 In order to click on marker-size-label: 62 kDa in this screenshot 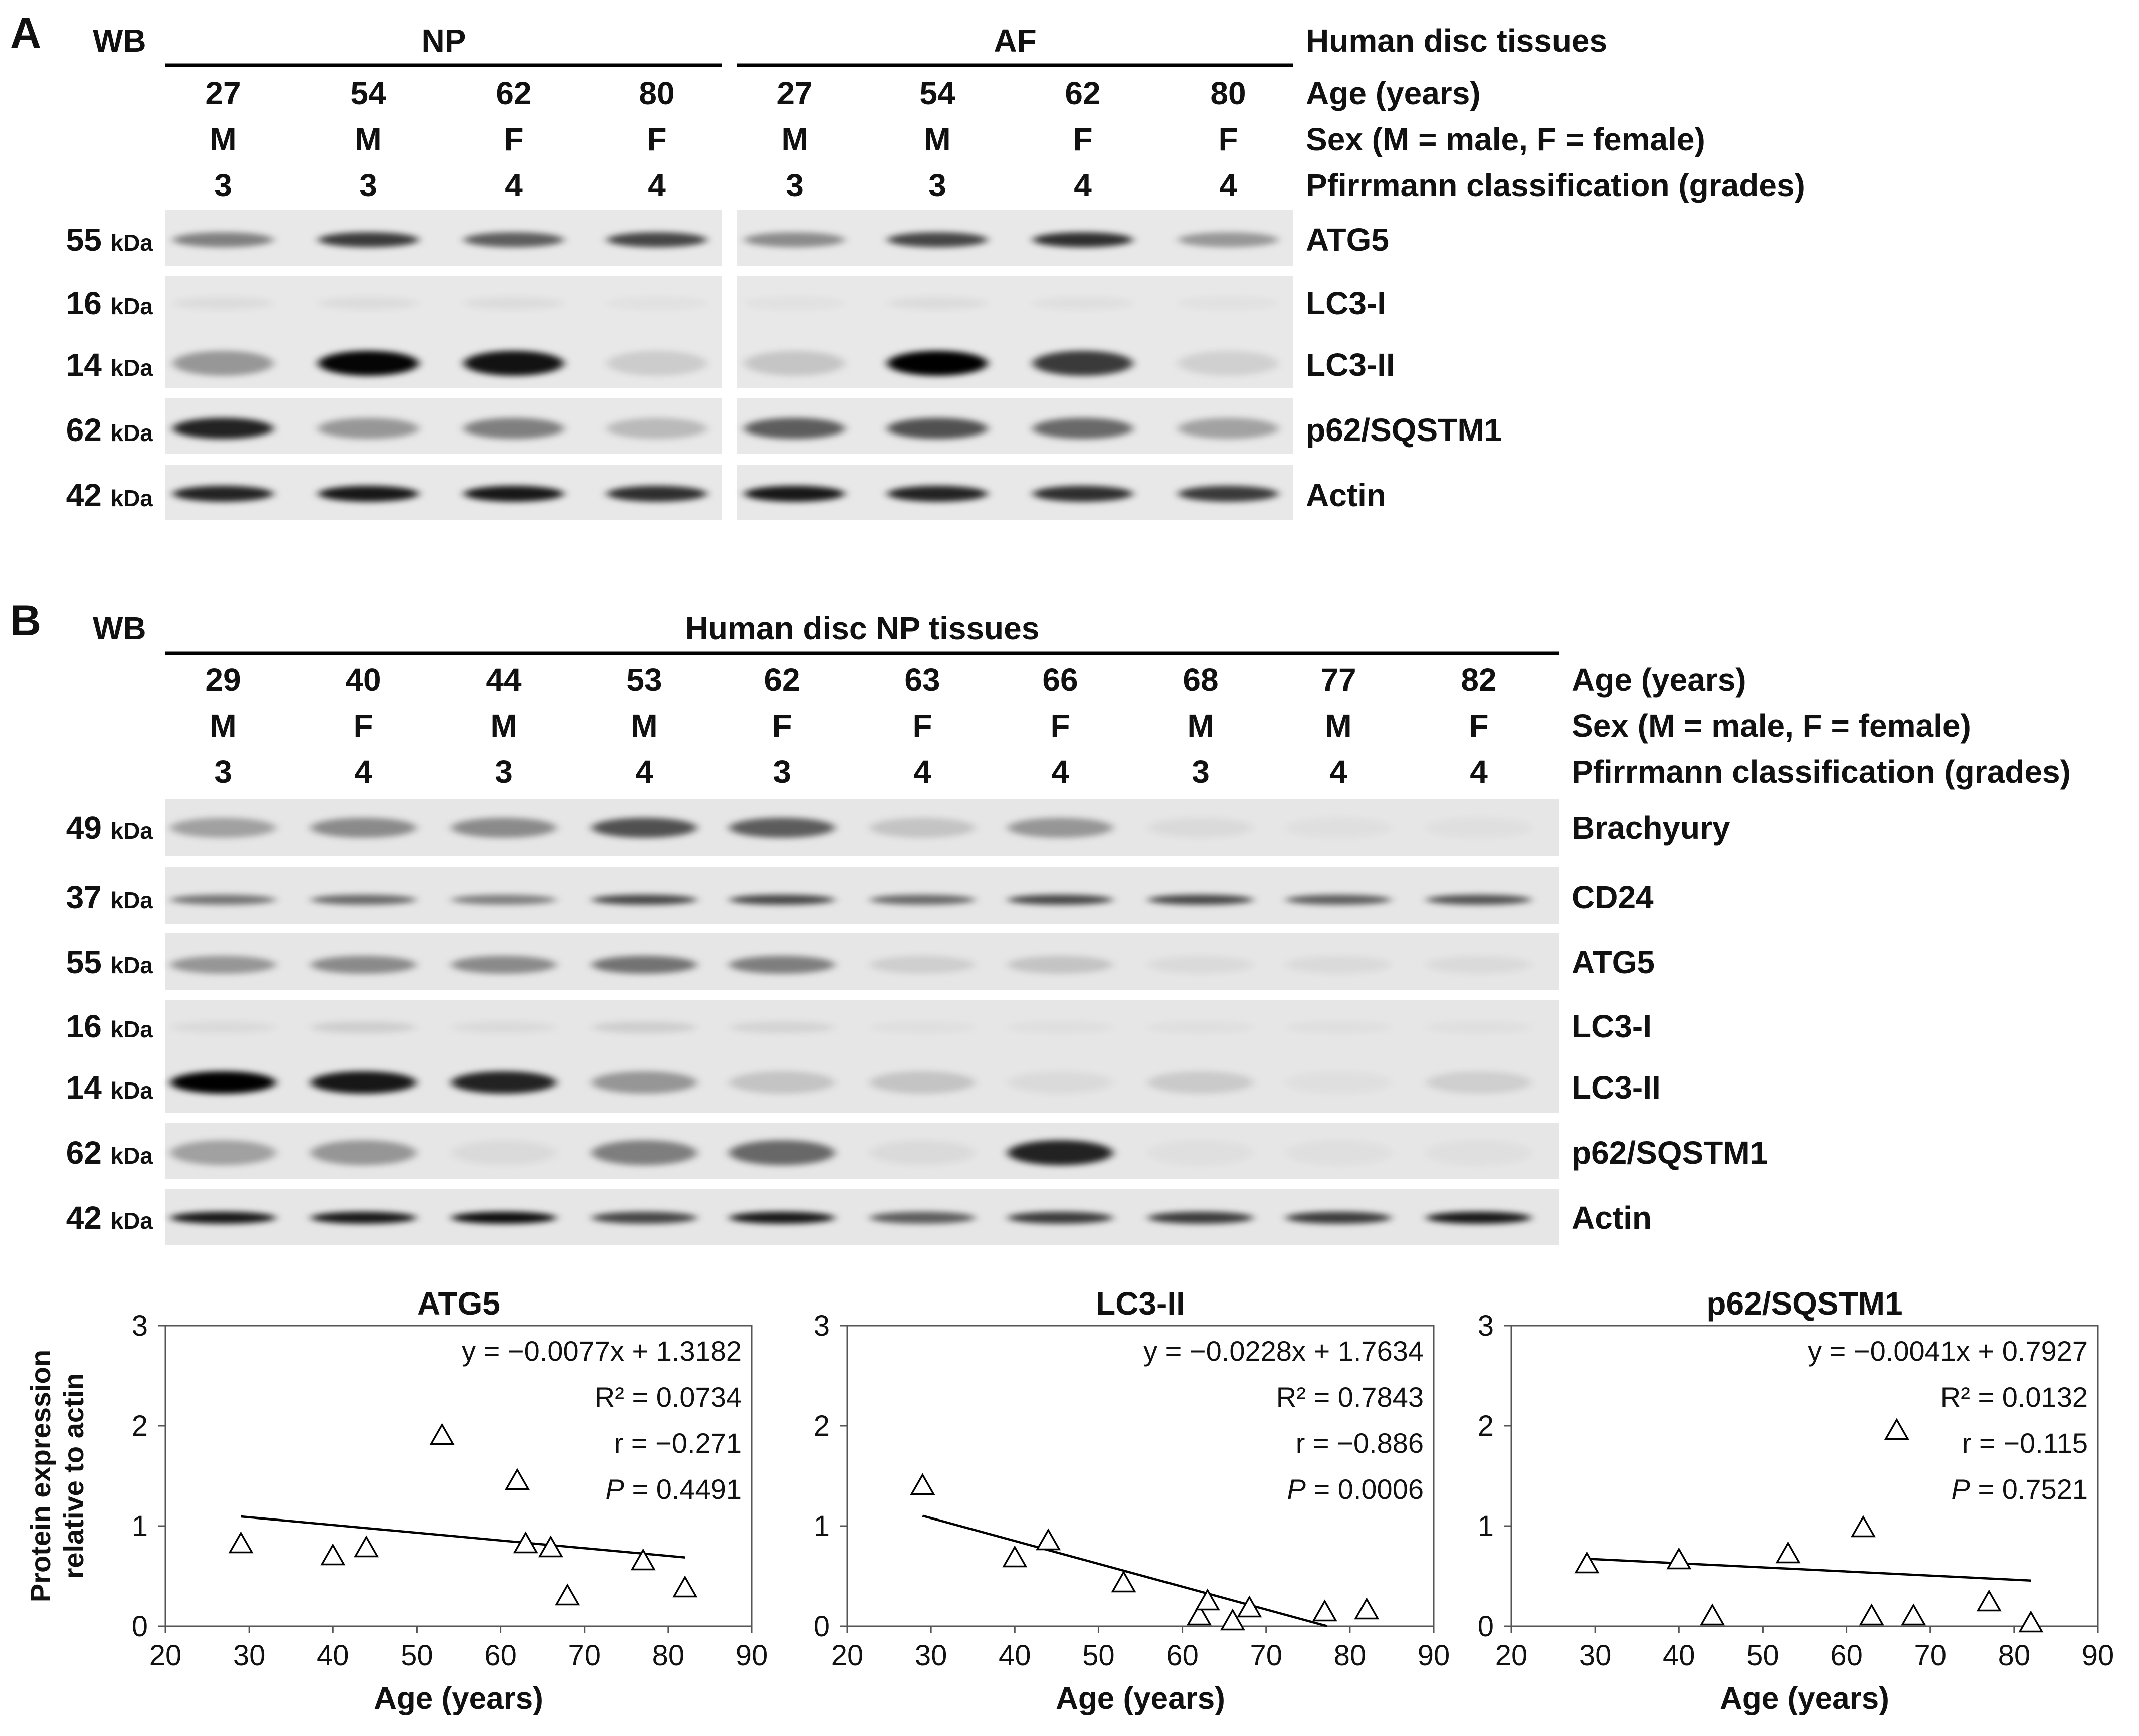, I will do `click(109, 1153)`.